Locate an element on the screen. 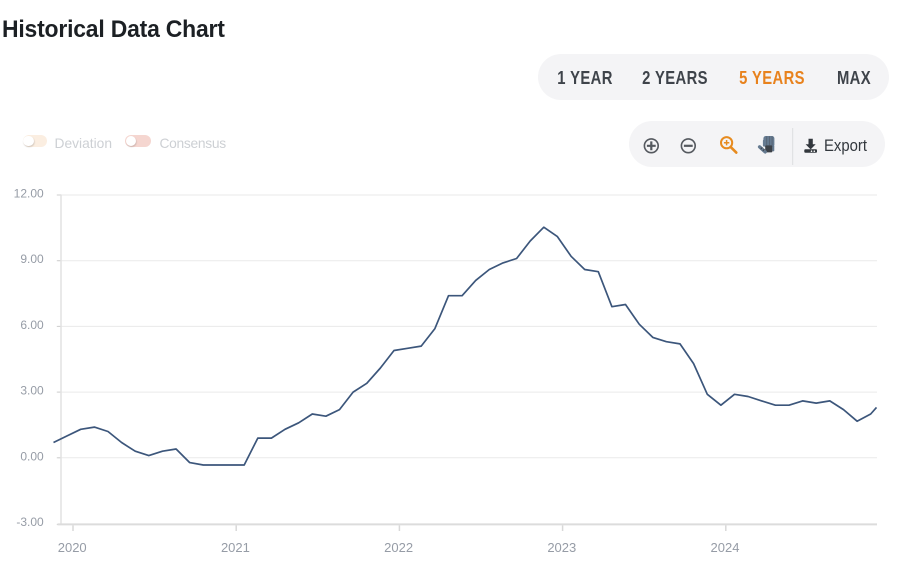 Image resolution: width=913 pixels, height=585 pixels. svg-text: 3.00 is located at coordinates (32, 391).